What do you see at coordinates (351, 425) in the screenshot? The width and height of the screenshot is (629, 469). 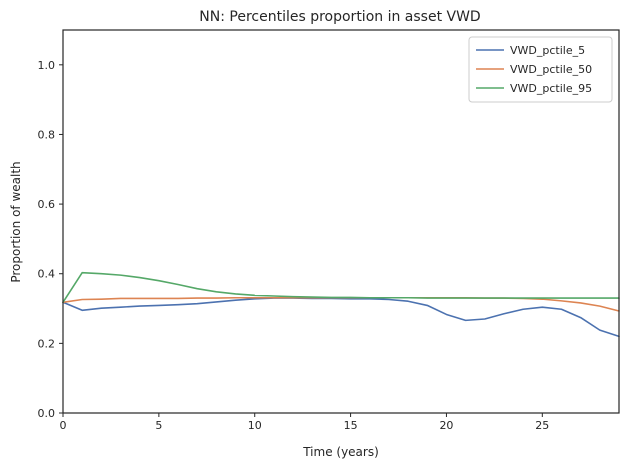 I see `x-tick-label: 15` at bounding box center [351, 425].